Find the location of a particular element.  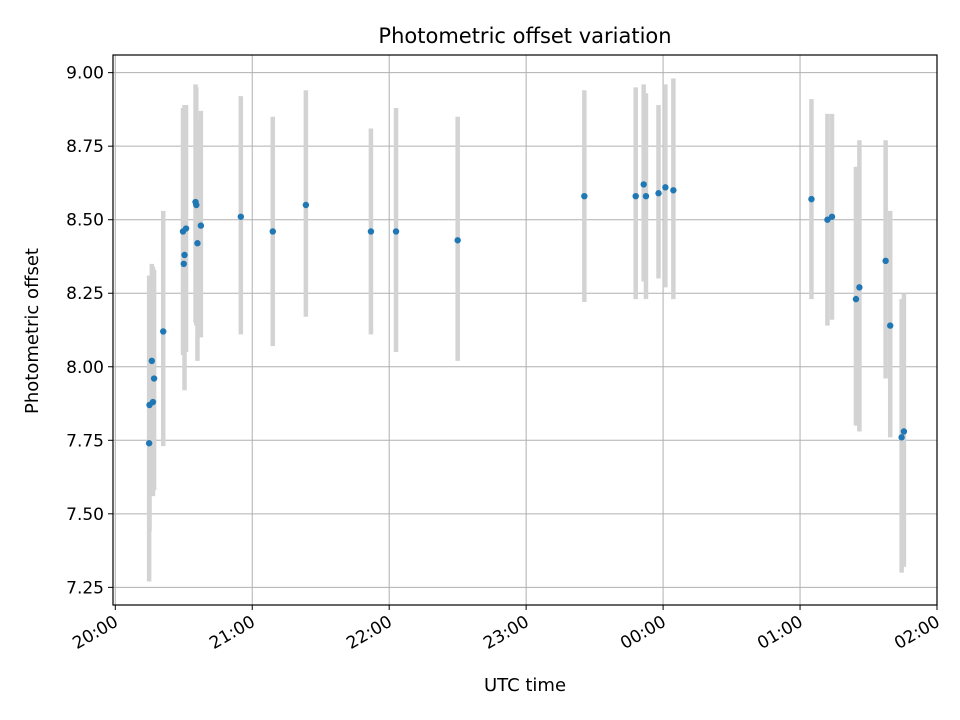

y-tick-label: 8.00 is located at coordinates (85, 368).